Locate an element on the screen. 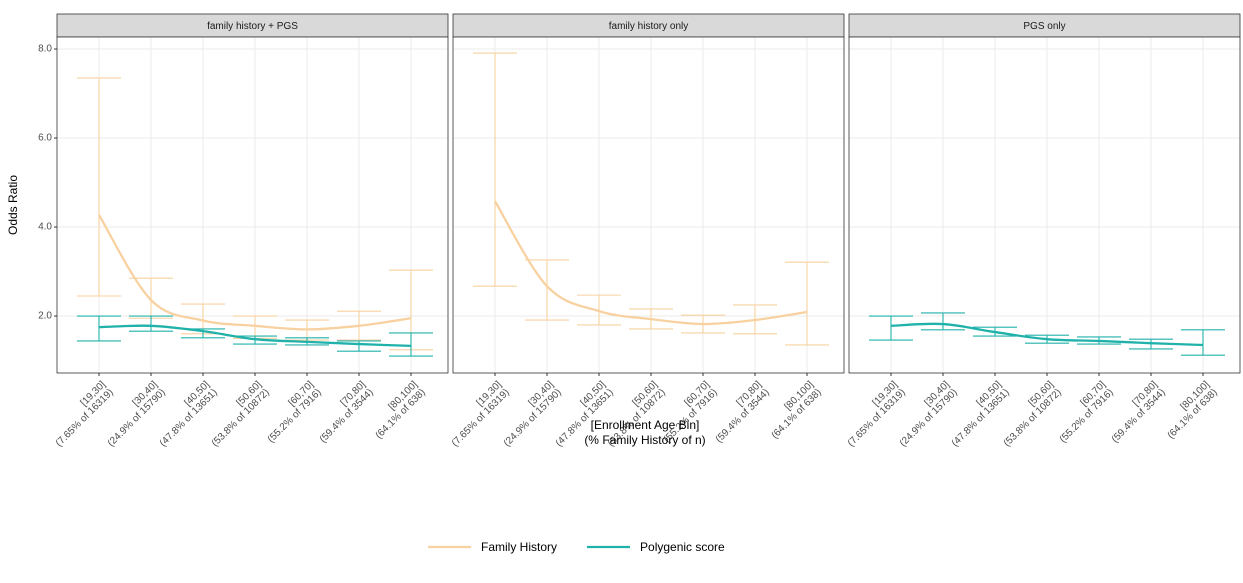  strip-title: family history only is located at coordinates (648, 26).